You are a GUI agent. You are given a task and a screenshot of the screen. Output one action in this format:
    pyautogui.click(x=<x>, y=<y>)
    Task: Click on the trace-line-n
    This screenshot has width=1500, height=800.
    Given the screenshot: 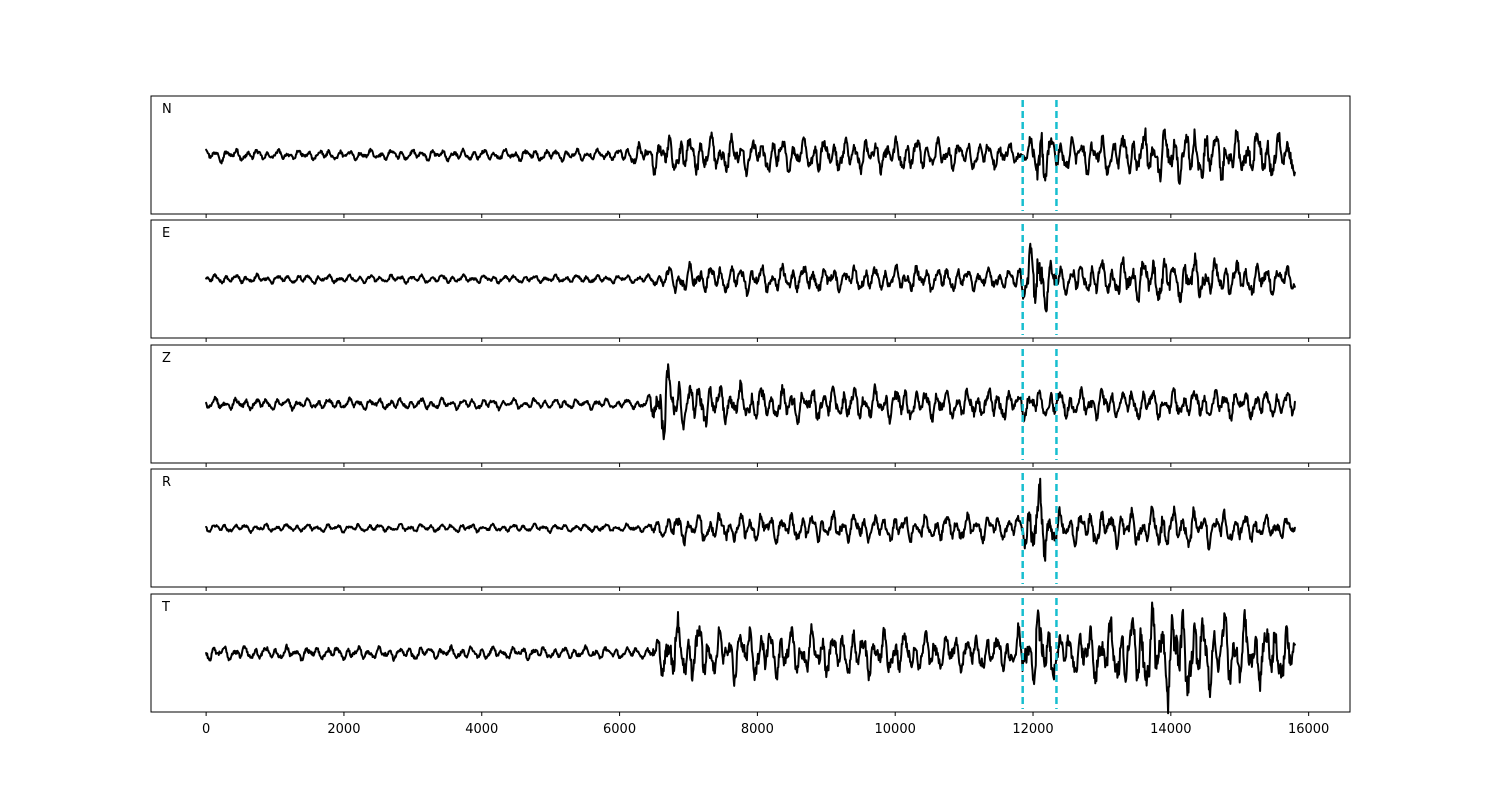 What is the action you would take?
    pyautogui.click(x=750, y=156)
    